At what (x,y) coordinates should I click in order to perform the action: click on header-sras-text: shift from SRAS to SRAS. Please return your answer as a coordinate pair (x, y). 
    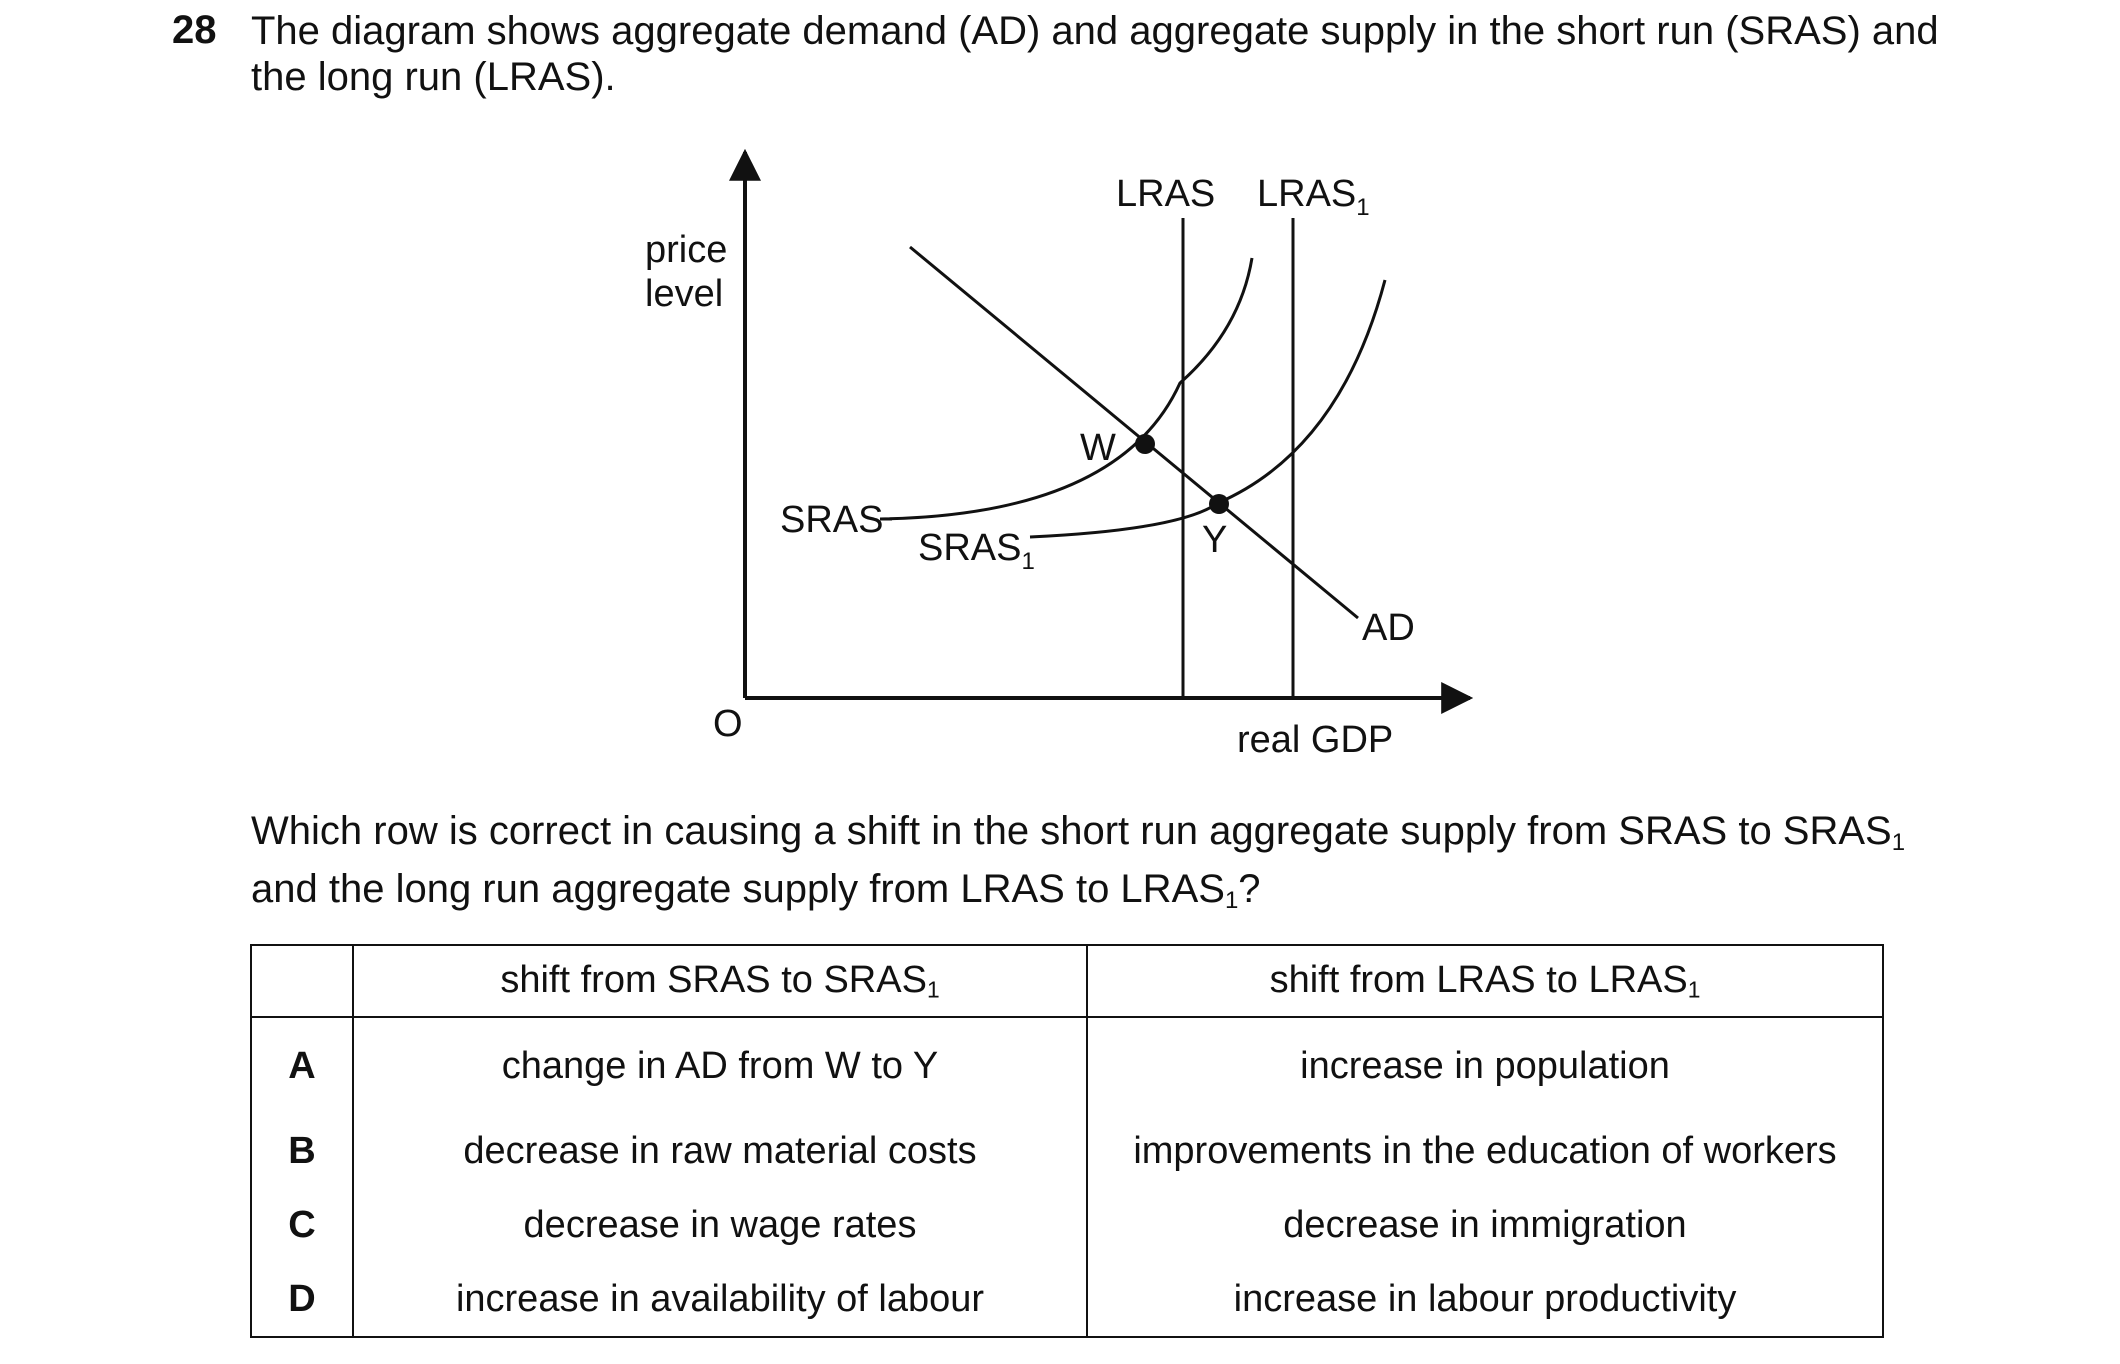
    Looking at the image, I should click on (713, 979).